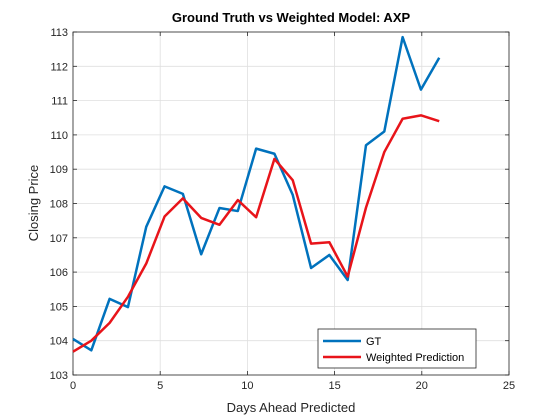 This screenshot has height=420, width=560. I want to click on legend-label-gt: GT, so click(374, 342).